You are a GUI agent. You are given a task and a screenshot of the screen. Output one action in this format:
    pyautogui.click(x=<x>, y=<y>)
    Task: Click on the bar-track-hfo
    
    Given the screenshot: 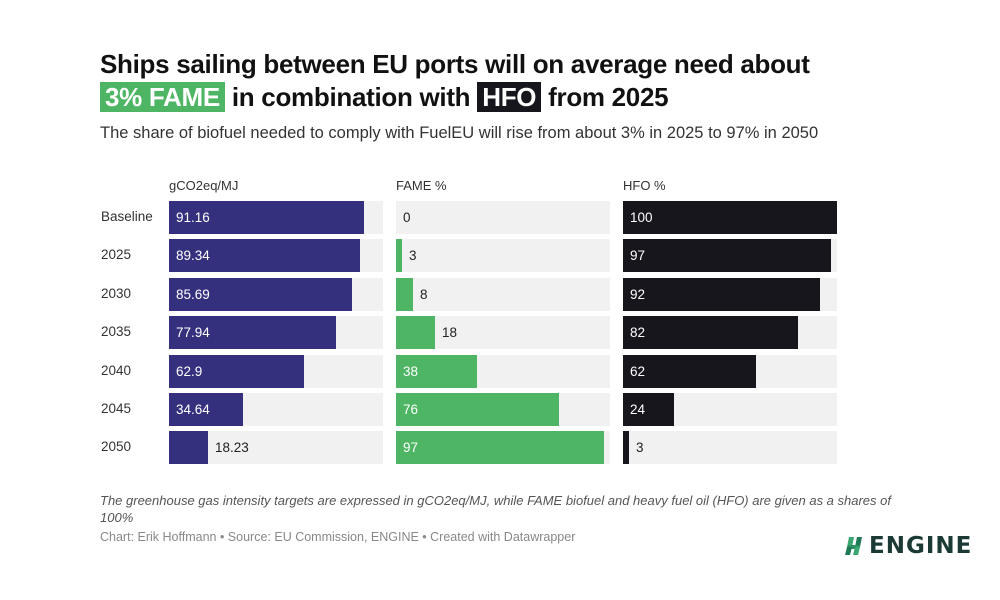 What is the action you would take?
    pyautogui.click(x=730, y=448)
    